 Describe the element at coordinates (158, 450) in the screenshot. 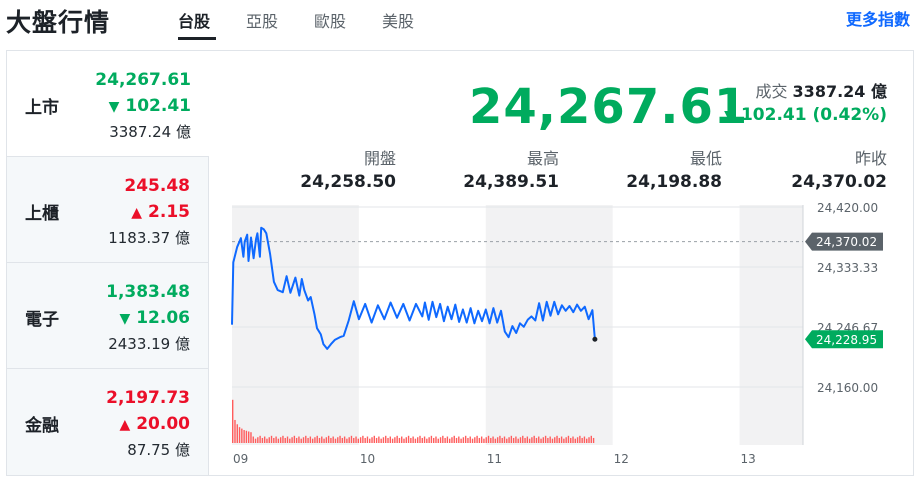

I see `market-volume: 87.75 億` at that location.